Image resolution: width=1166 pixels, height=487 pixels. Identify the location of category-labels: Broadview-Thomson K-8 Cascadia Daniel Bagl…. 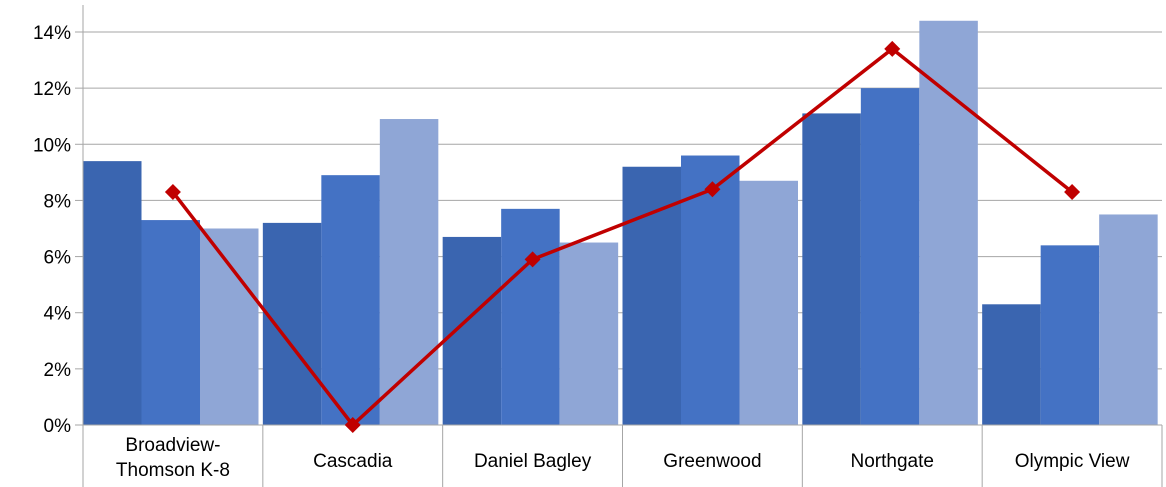
(623, 458).